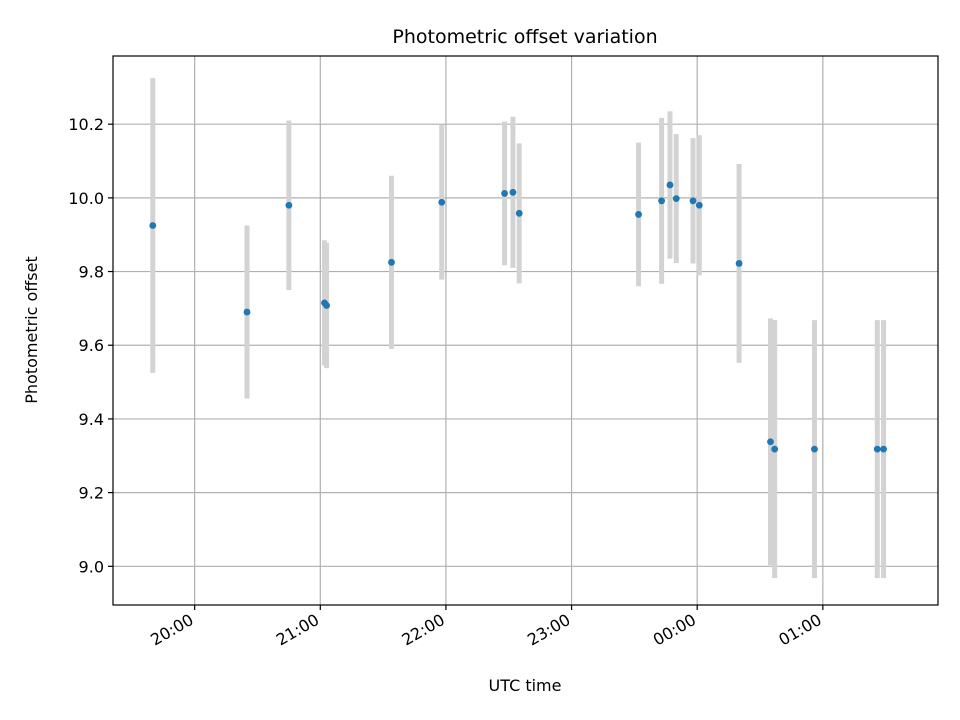 This screenshot has height=720, width=960. What do you see at coordinates (91, 272) in the screenshot?
I see `y-tick-label: 9.8` at bounding box center [91, 272].